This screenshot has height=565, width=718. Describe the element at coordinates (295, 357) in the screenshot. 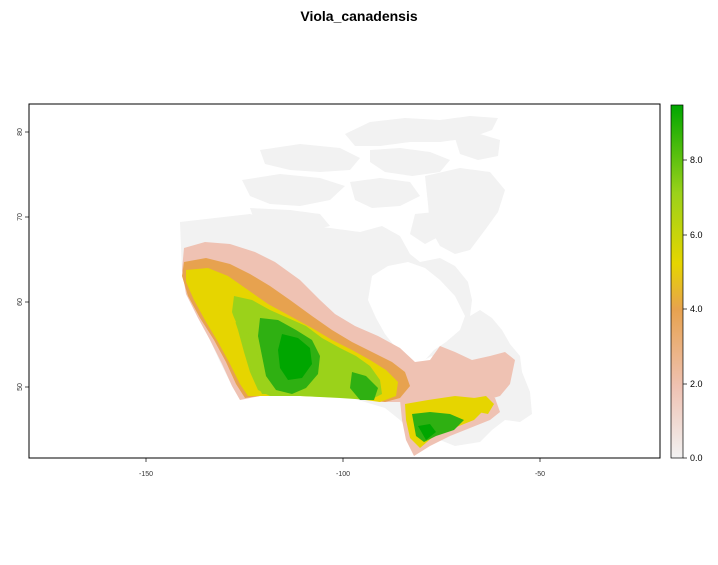

I see `suitability-max` at that location.